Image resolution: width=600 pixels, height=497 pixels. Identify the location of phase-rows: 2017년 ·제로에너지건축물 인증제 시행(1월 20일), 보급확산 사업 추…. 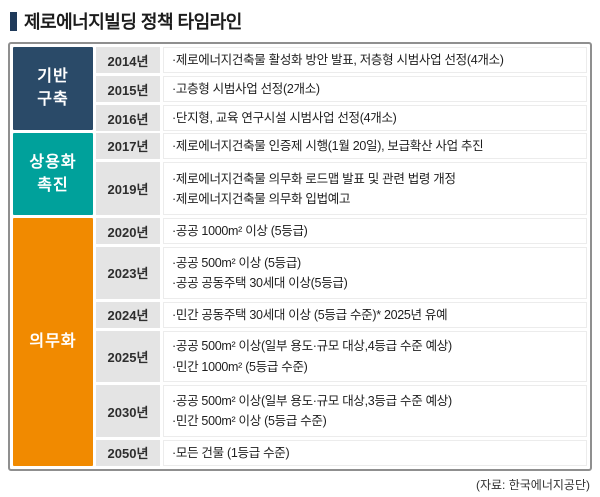
(341, 174).